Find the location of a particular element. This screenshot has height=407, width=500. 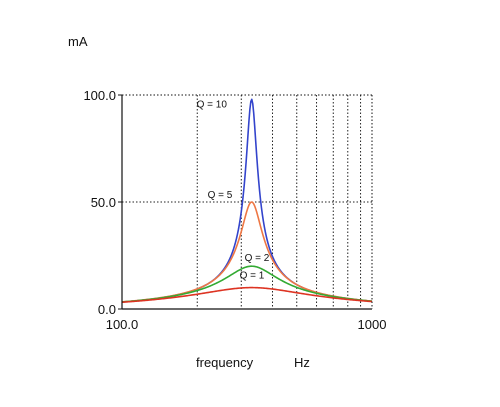

y-axis-unit-label: mA is located at coordinates (78, 41).